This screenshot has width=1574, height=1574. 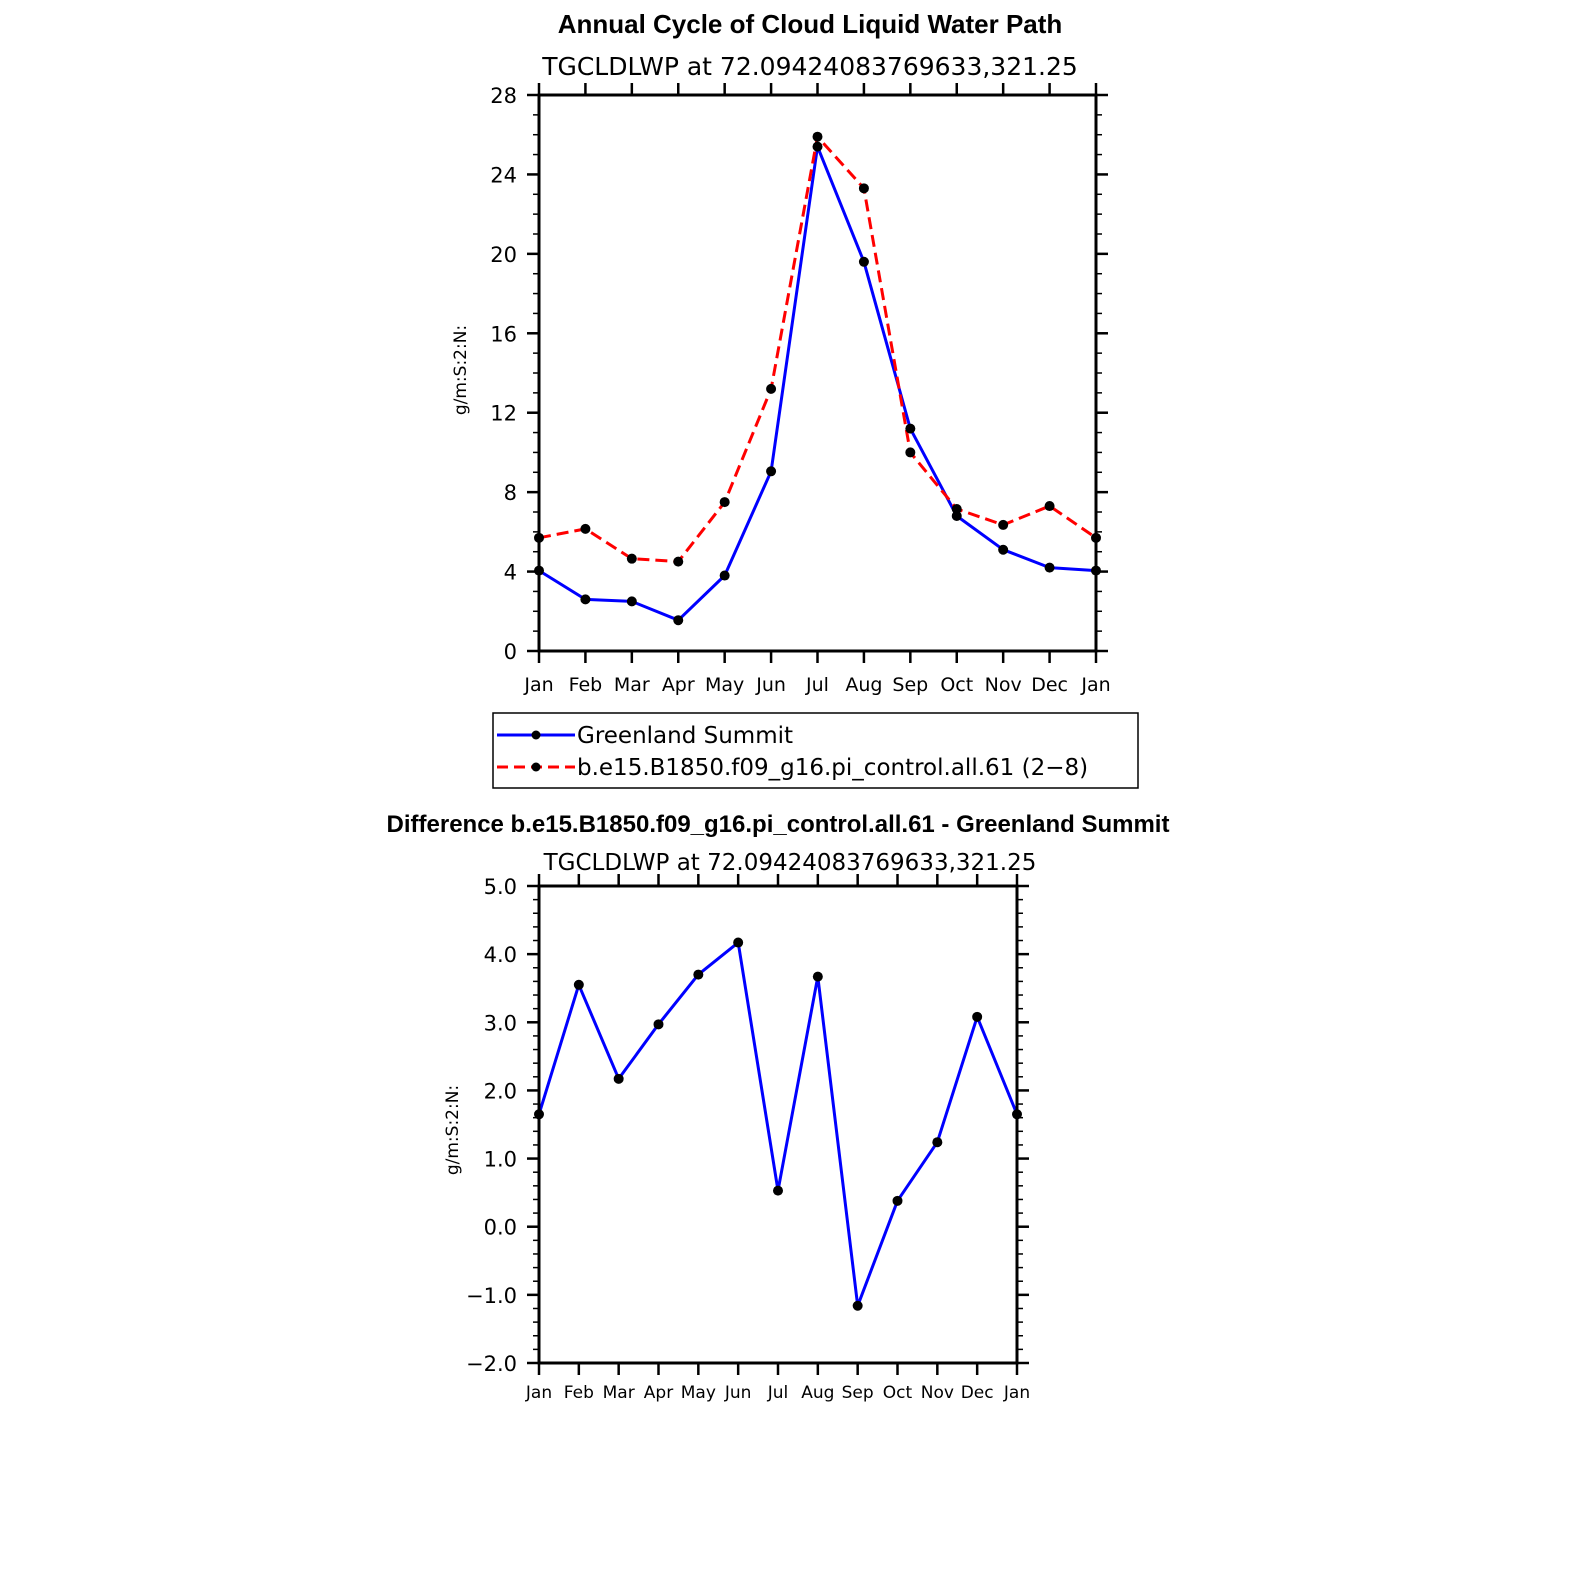 What do you see at coordinates (685, 736) in the screenshot?
I see `legend-label-greenland-summit: Greenland Summit` at bounding box center [685, 736].